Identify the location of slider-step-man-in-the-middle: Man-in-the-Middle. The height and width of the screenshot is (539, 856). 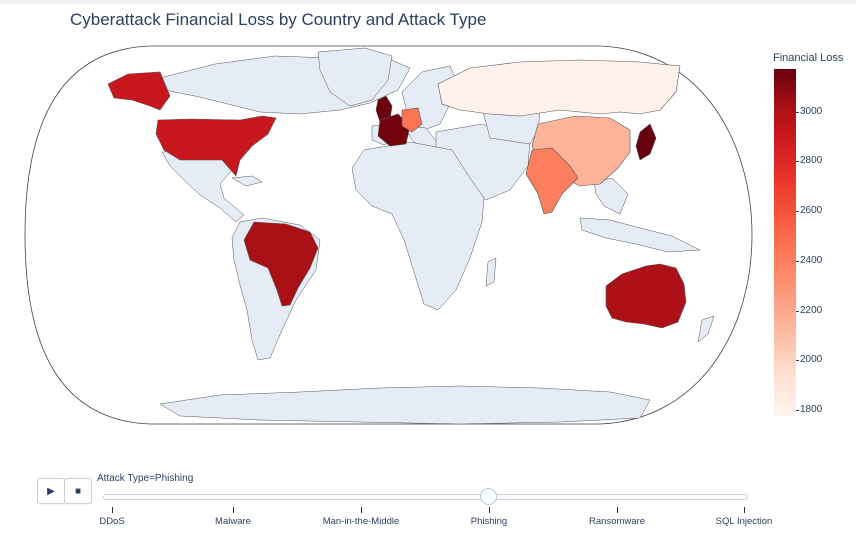
(361, 521).